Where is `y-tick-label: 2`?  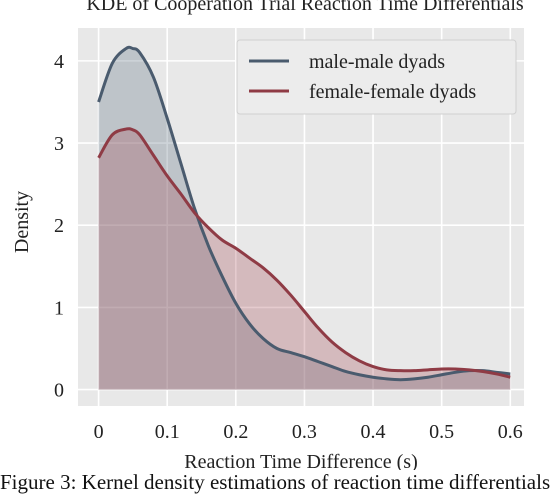
y-tick-label: 2 is located at coordinates (59, 226).